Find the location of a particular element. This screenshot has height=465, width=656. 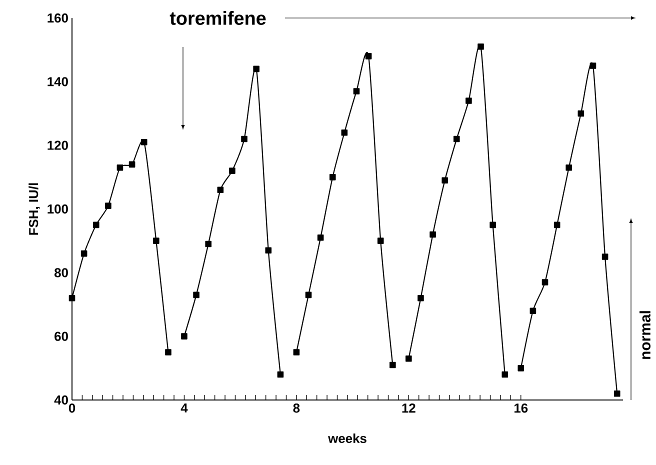

text: normal is located at coordinates (645, 335).